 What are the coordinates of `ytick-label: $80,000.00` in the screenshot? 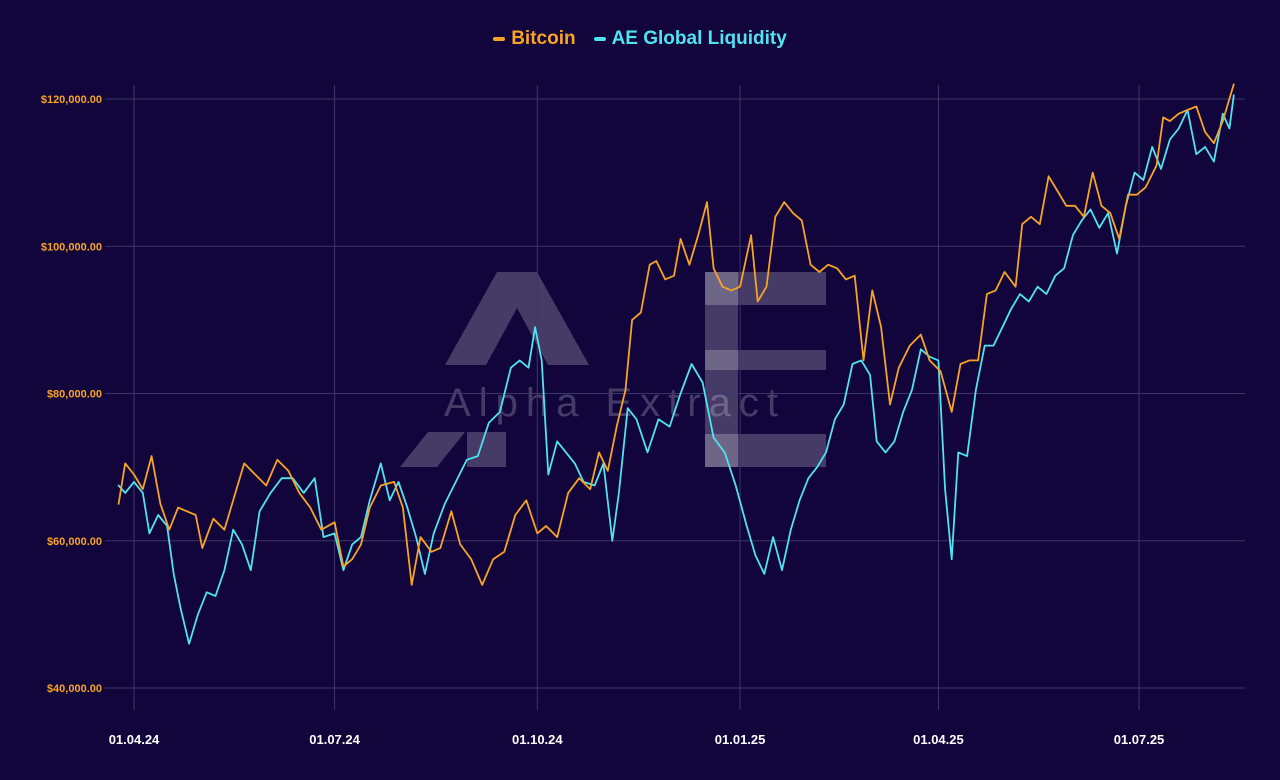 It's located at (74, 395).